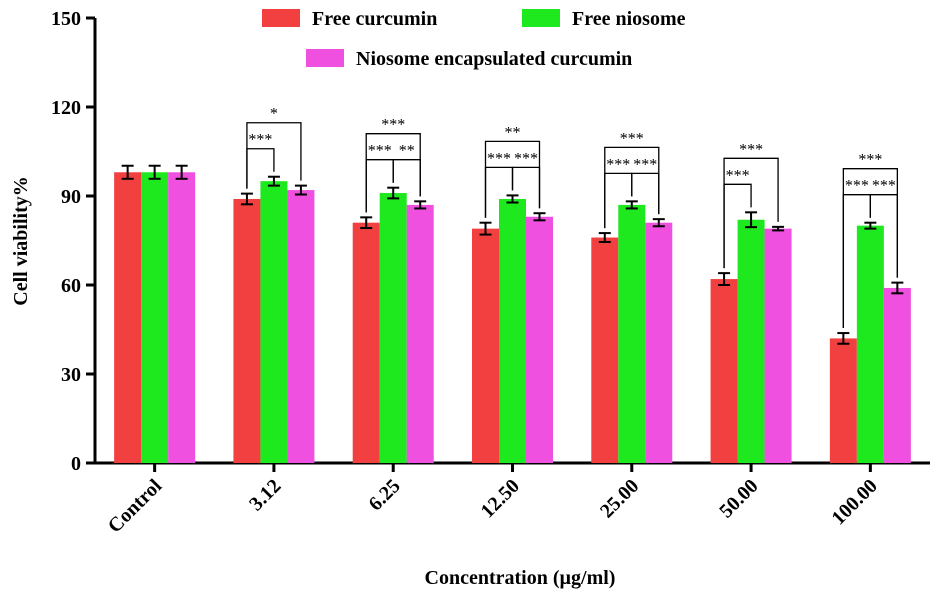 The image size is (935, 599). Describe the element at coordinates (76, 464) in the screenshot. I see `y-tick-label: 0` at that location.